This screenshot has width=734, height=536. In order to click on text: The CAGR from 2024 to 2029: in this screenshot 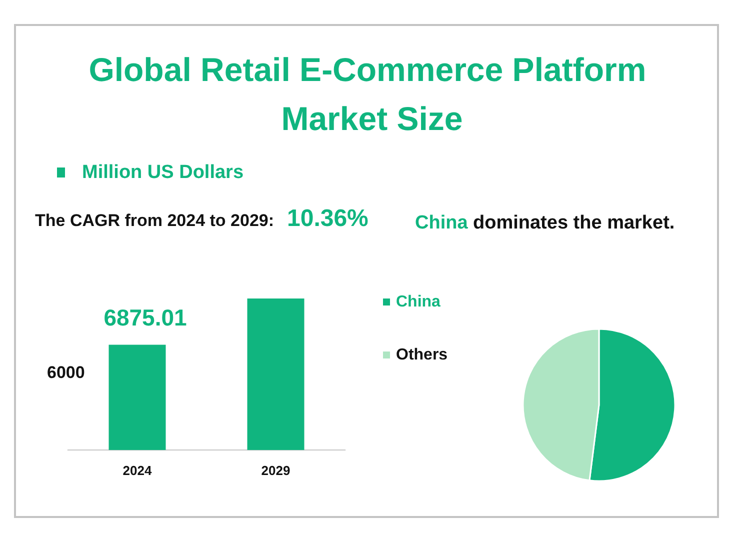, I will do `click(154, 220)`.